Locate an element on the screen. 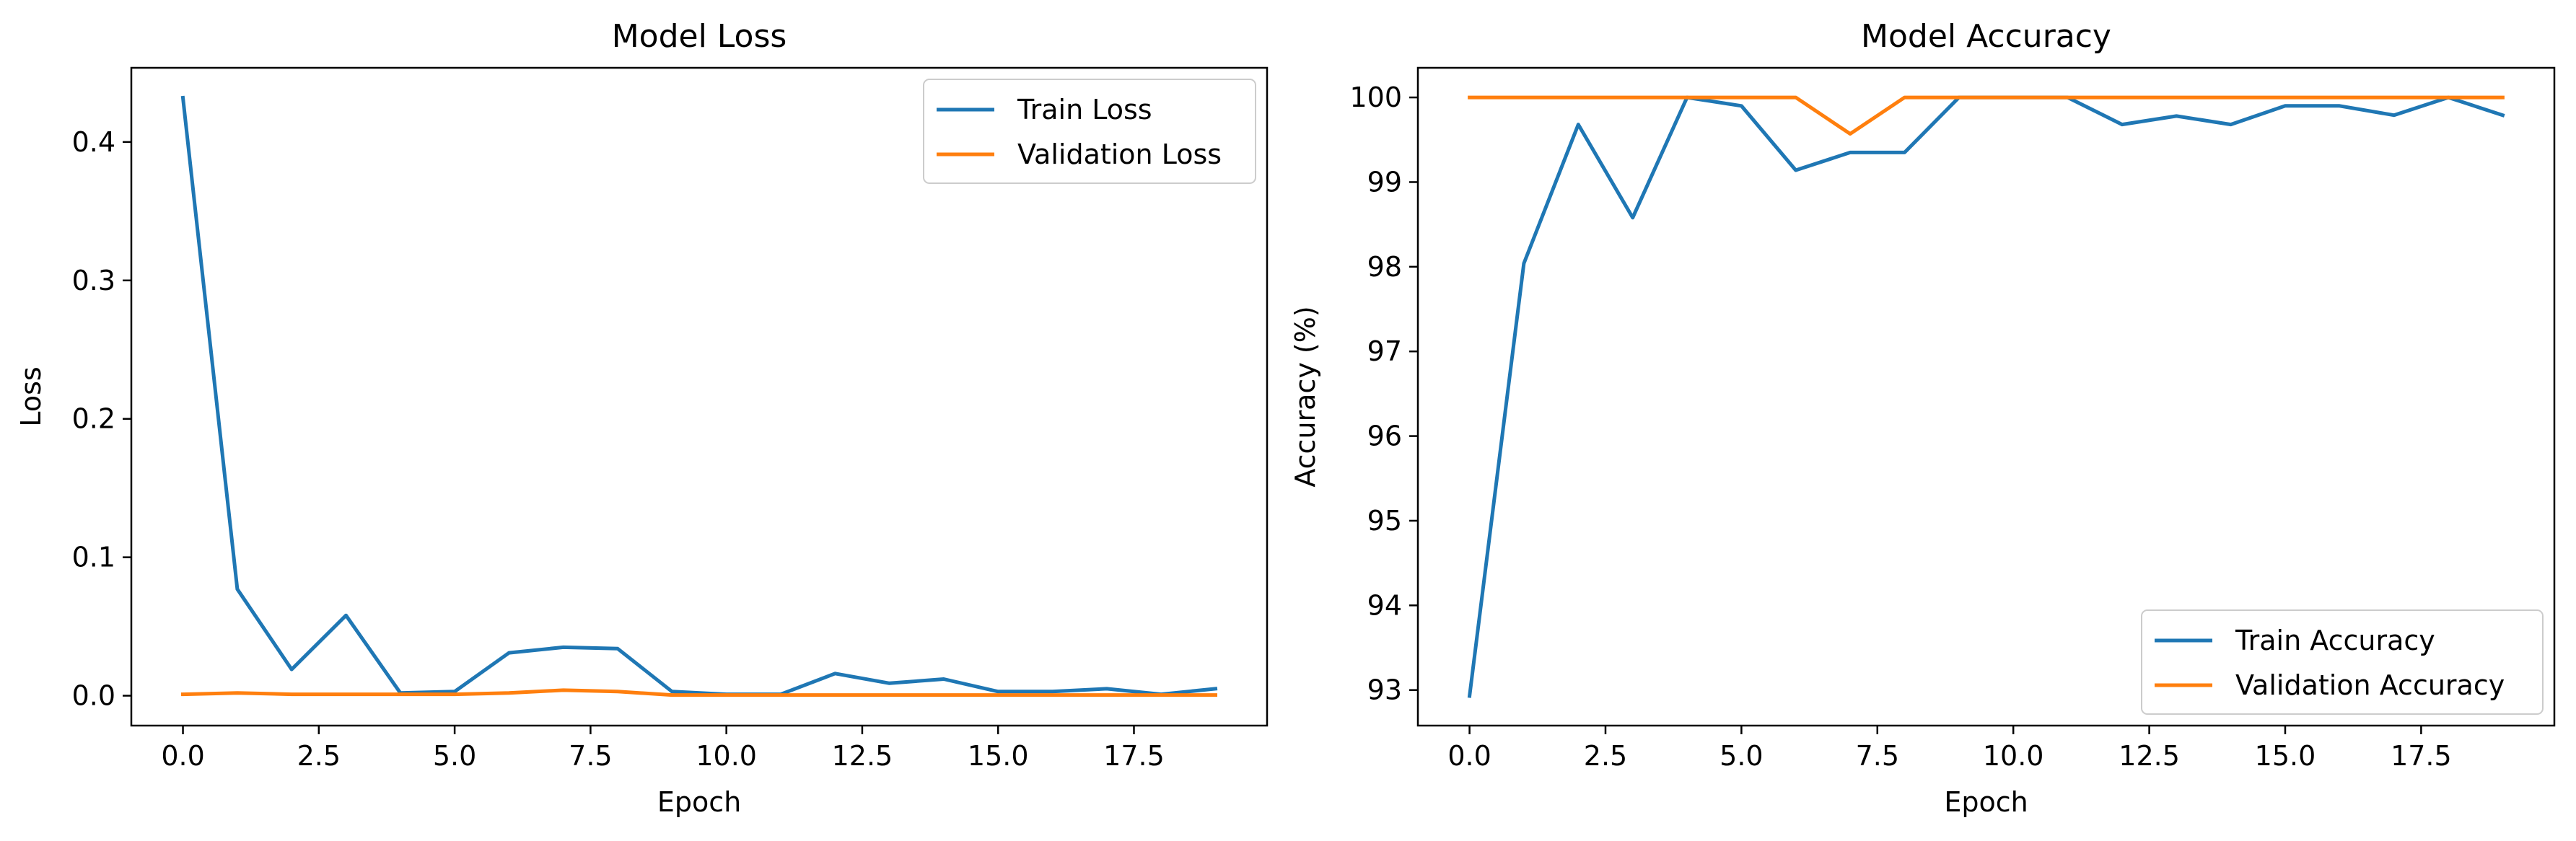 The height and width of the screenshot is (841, 2576). series-line-validation-loss is located at coordinates (698, 692).